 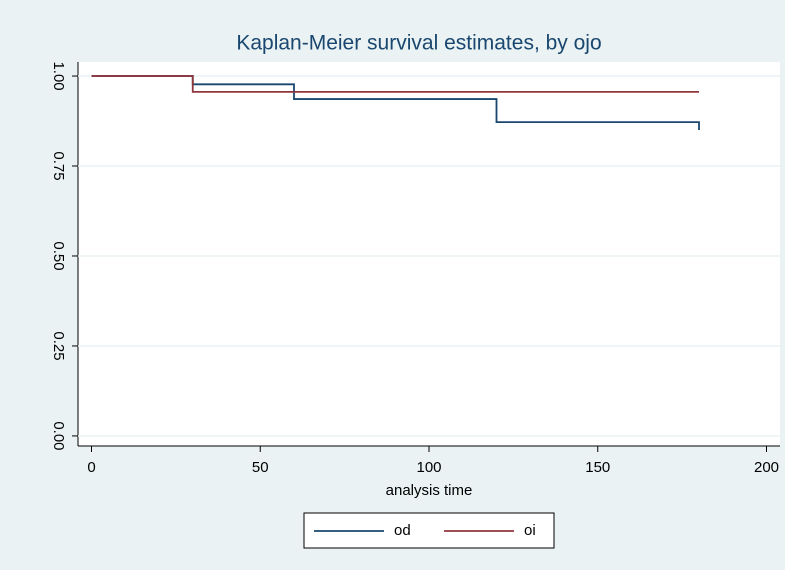 I want to click on x-tick-label: 100, so click(x=428, y=467).